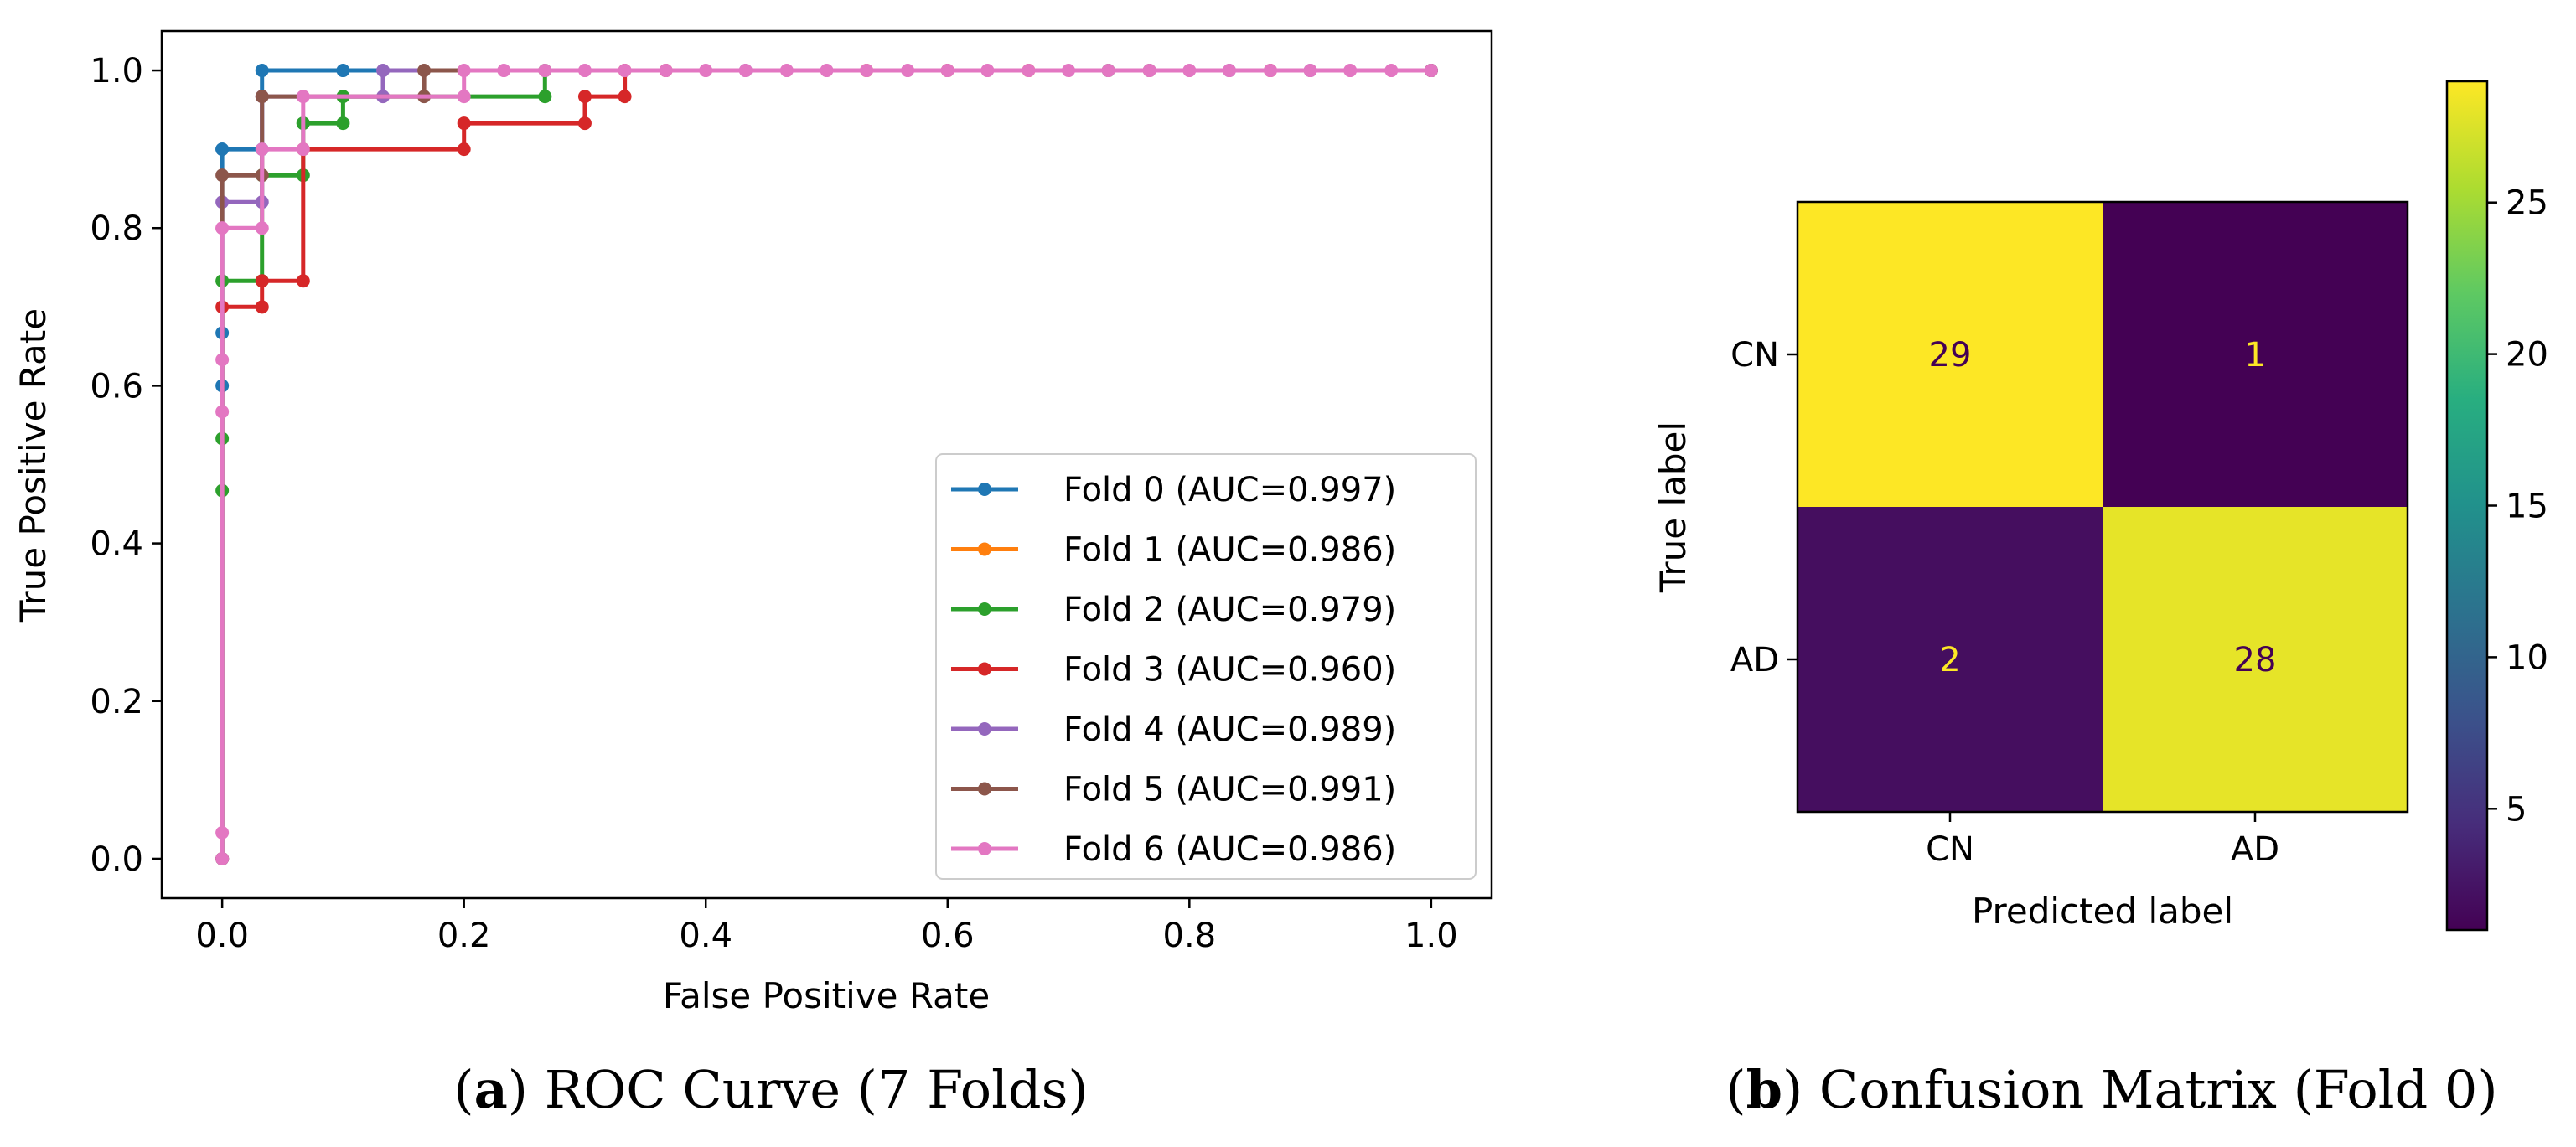 The image size is (2576, 1147). I want to click on cm-ticks: CN AD CN AD, so click(2004, 602).